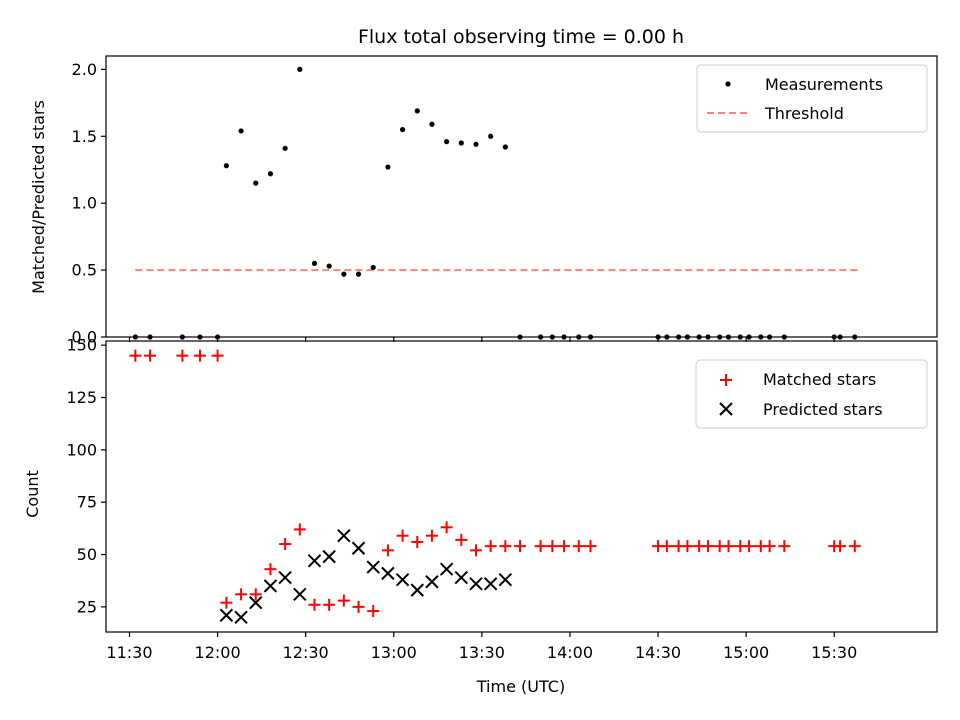 The image size is (960, 720). I want to click on bottom-x-axis-label: Time (UTC), so click(520, 686).